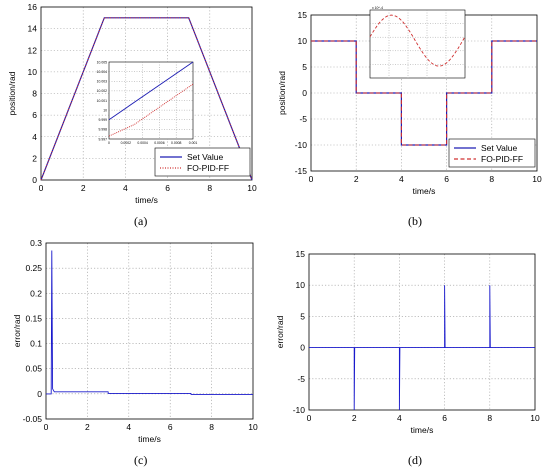 Image resolution: width=550 pixels, height=470 pixels. What do you see at coordinates (34, 158) in the screenshot?
I see `y-tick-label: 2` at bounding box center [34, 158].